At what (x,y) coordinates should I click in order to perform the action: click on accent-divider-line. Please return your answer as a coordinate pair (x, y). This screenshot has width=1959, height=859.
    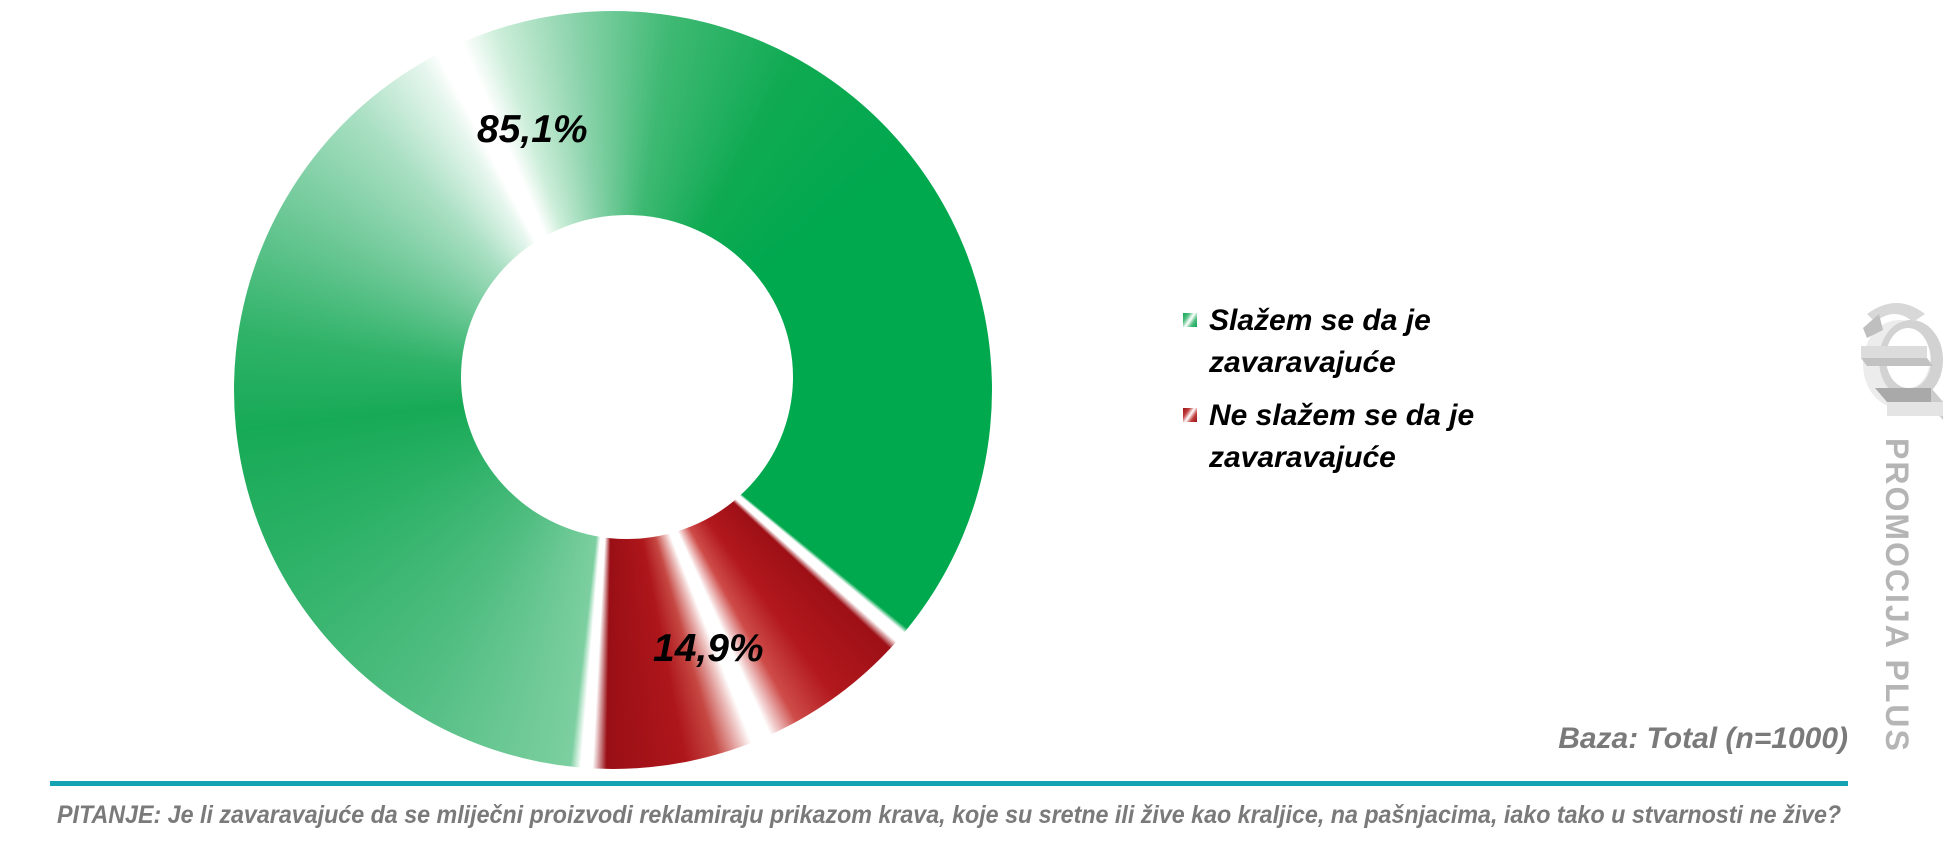
    Looking at the image, I should click on (949, 783).